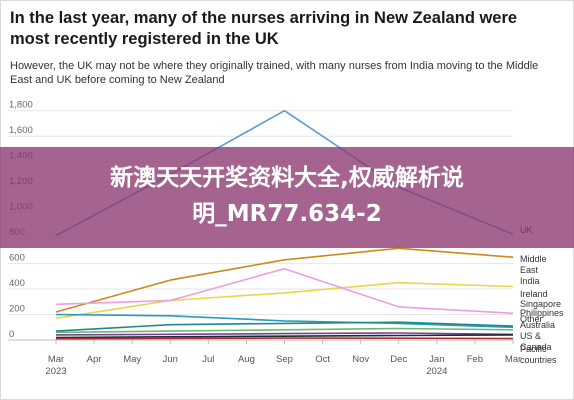 The height and width of the screenshot is (400, 574). What do you see at coordinates (287, 178) in the screenshot?
I see `overlay-line-1: 新澳天天开奖资料大全,权威解析说` at bounding box center [287, 178].